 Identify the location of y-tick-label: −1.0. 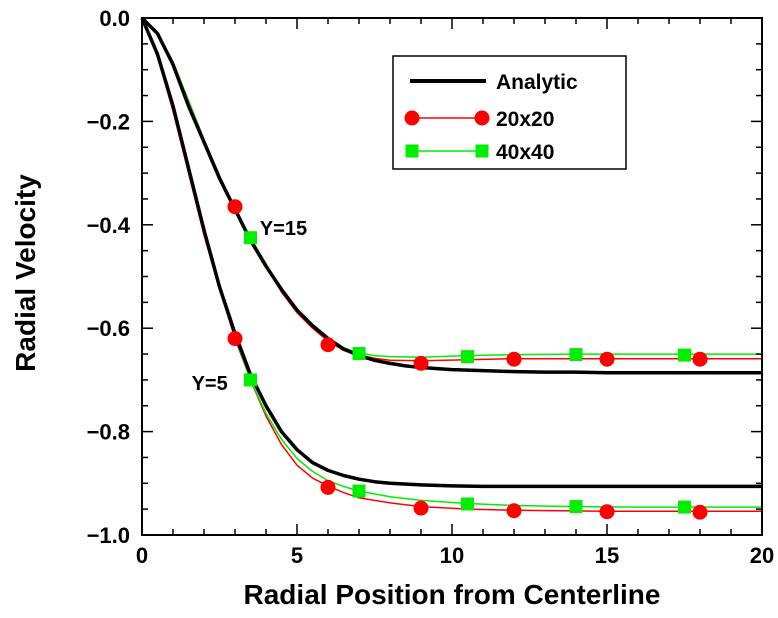
(108, 535).